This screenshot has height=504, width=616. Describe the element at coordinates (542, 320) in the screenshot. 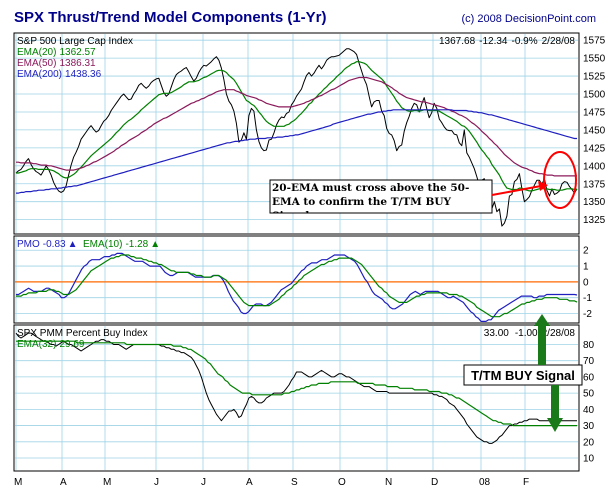

I see `ttm-buy-arrow-up-icon` at that location.